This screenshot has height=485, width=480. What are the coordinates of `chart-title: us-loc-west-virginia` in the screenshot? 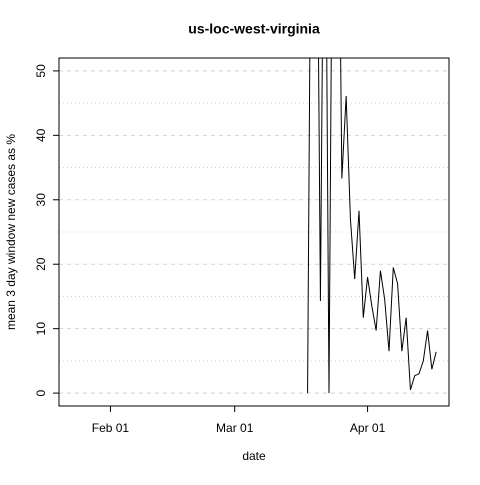 It's located at (254, 29).